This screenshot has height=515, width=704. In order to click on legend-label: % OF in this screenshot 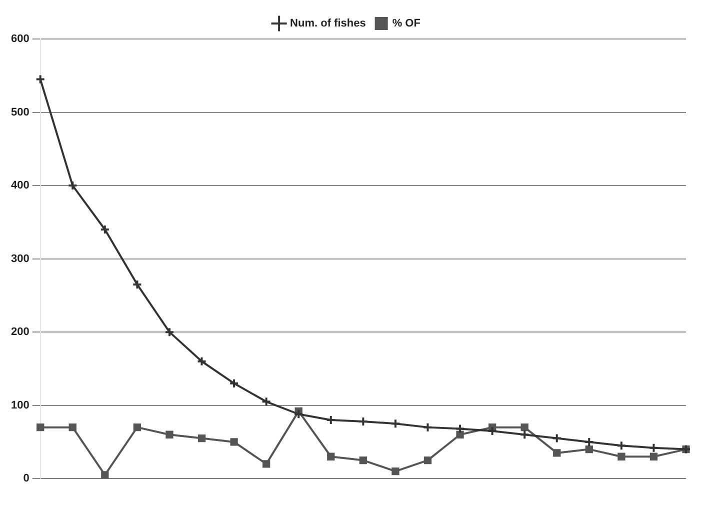, I will do `click(406, 24)`.